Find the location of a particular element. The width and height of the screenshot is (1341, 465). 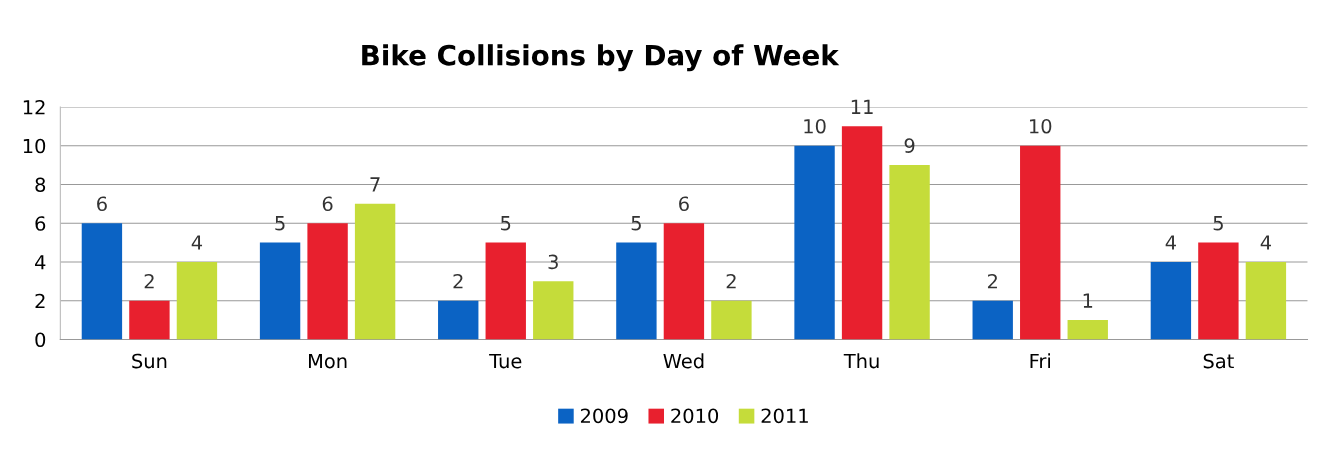

y-tick-label: 10 is located at coordinates (34, 146).